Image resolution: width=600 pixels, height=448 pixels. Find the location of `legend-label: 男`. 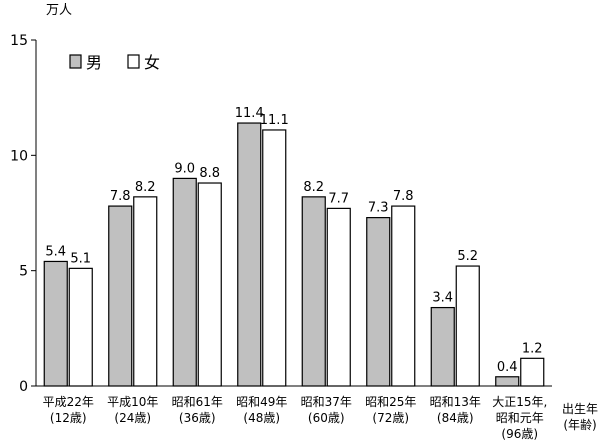

legend-label: 男 is located at coordinates (94, 62).